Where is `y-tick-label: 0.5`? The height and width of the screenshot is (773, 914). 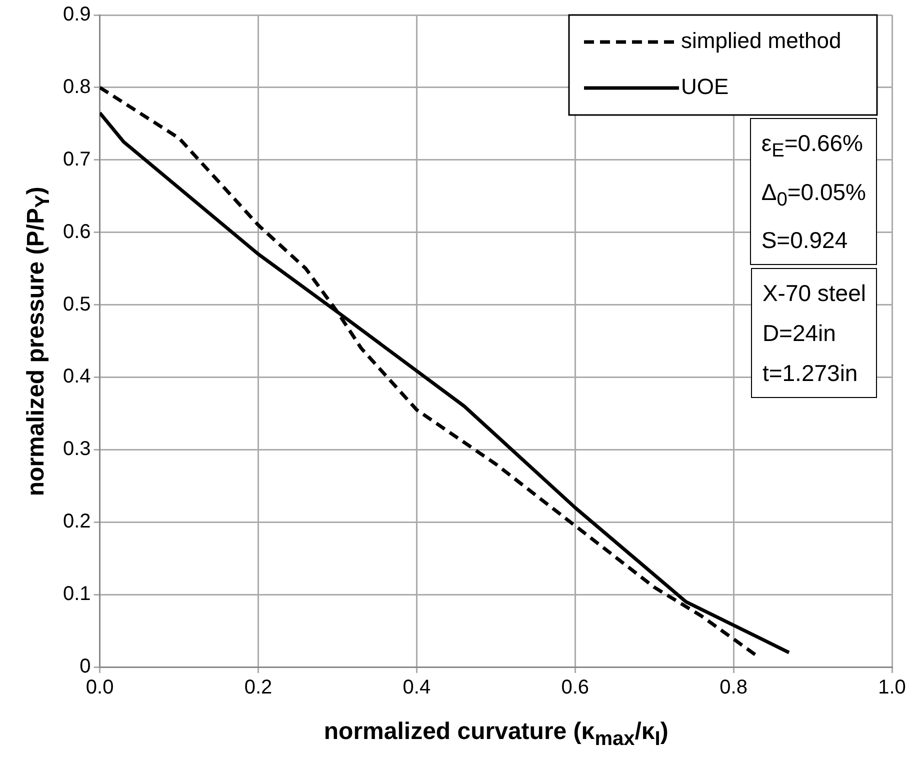 y-tick-label: 0.5 is located at coordinates (76, 304).